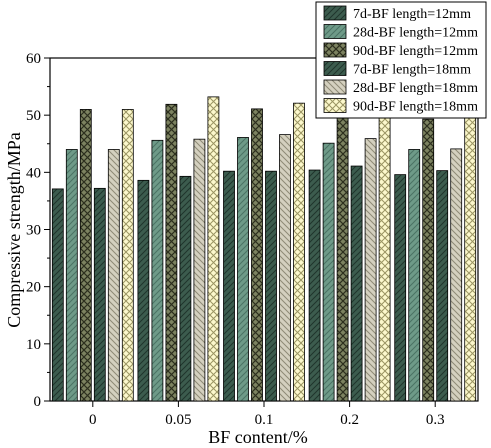 The width and height of the screenshot is (491, 448). I want to click on y-tick-label: 30, so click(33, 231).